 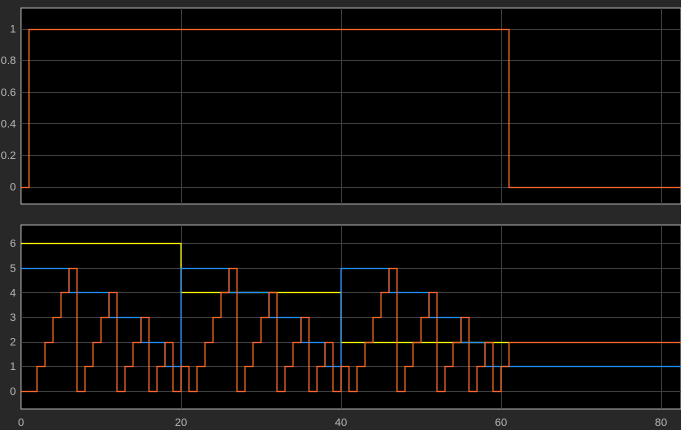 I want to click on y-tick-label: 0.2, so click(x=8, y=156).